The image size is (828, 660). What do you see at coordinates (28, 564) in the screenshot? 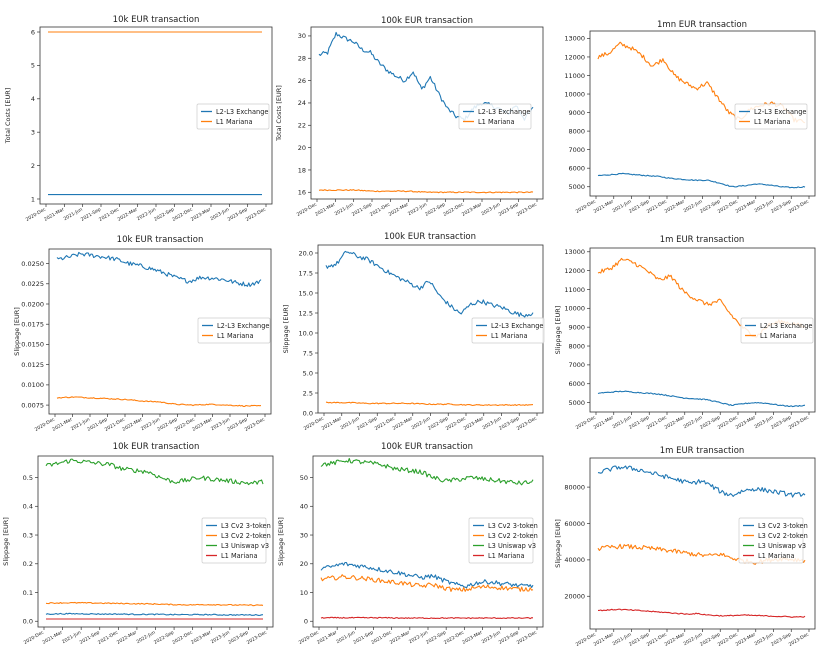
I see `y-tick-label: 0.2` at bounding box center [28, 564].